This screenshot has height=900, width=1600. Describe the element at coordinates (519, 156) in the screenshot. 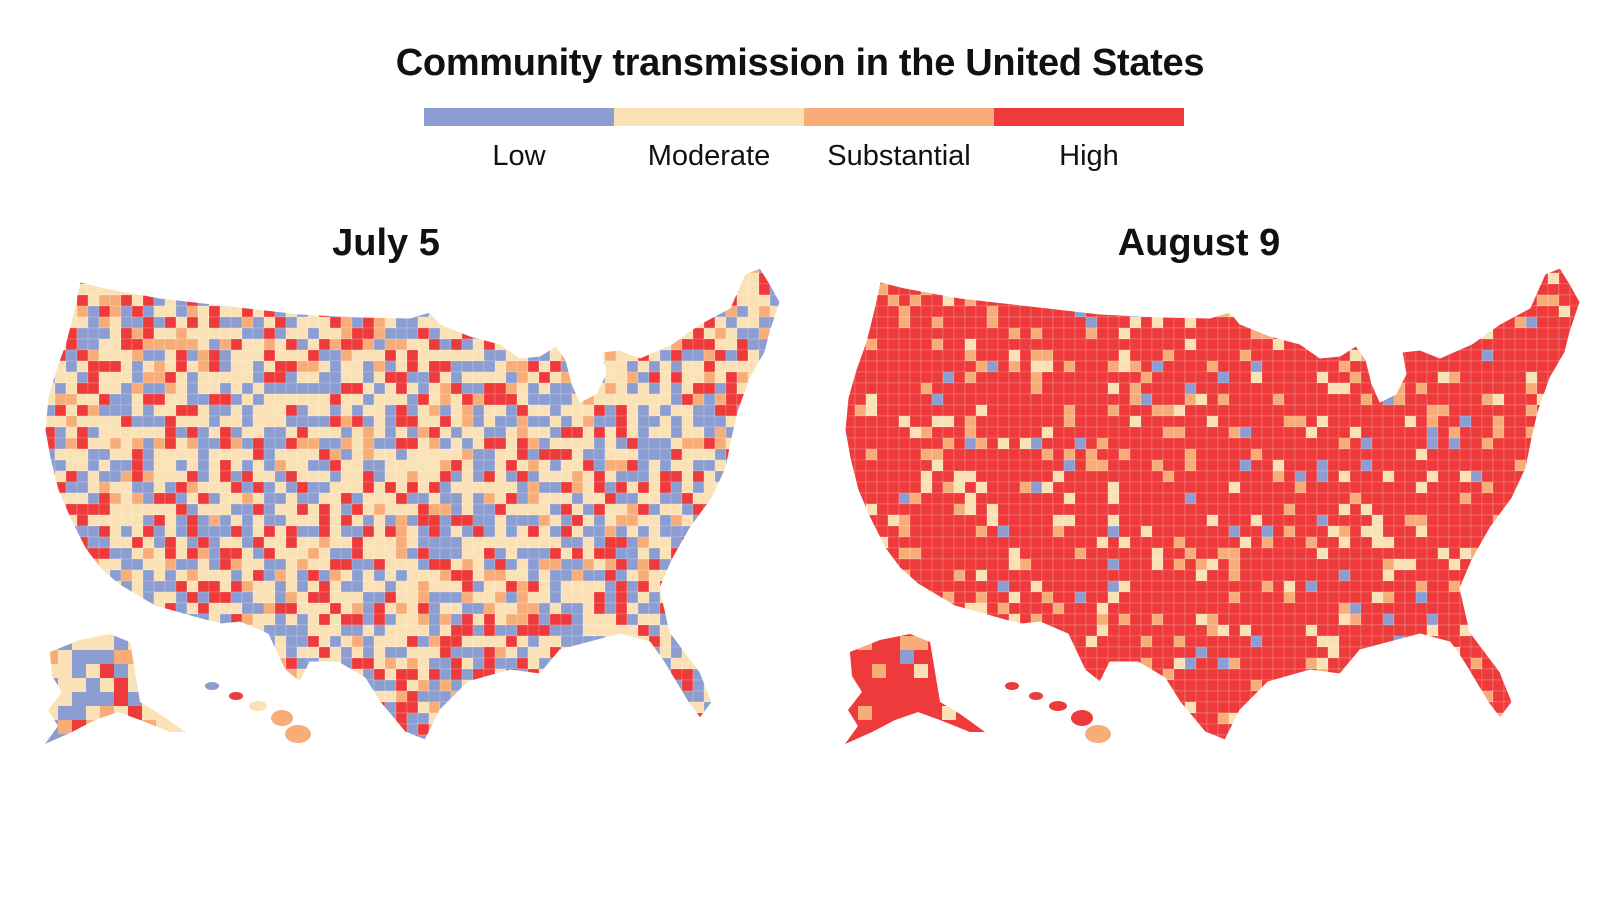

I see `legend-label-low: Low` at that location.